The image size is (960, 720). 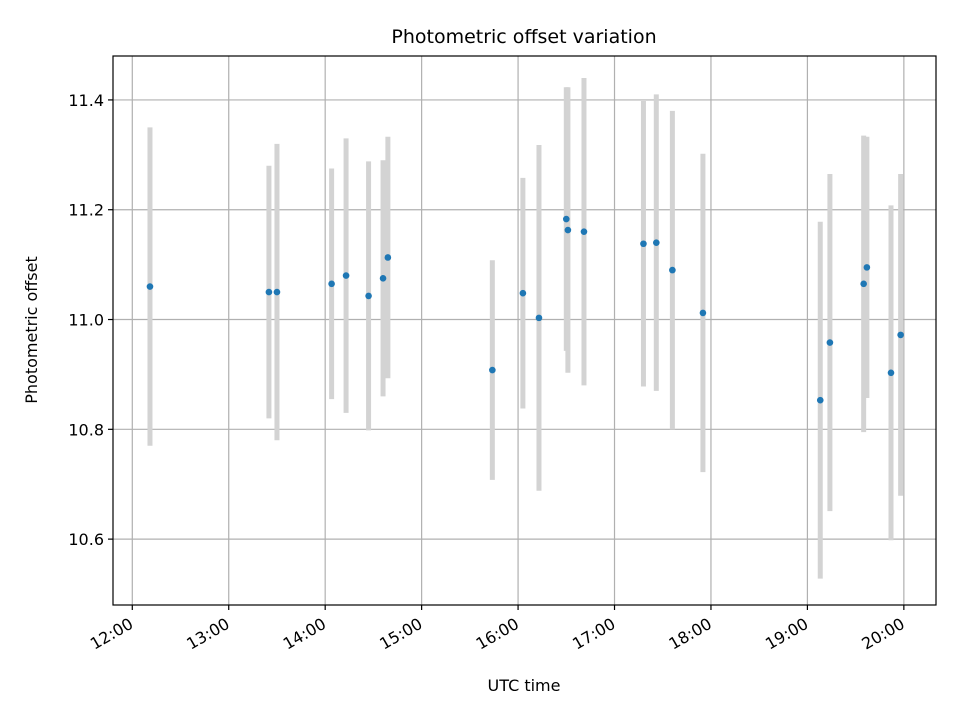 I want to click on y-tick-label: 11.2, so click(x=86, y=210).